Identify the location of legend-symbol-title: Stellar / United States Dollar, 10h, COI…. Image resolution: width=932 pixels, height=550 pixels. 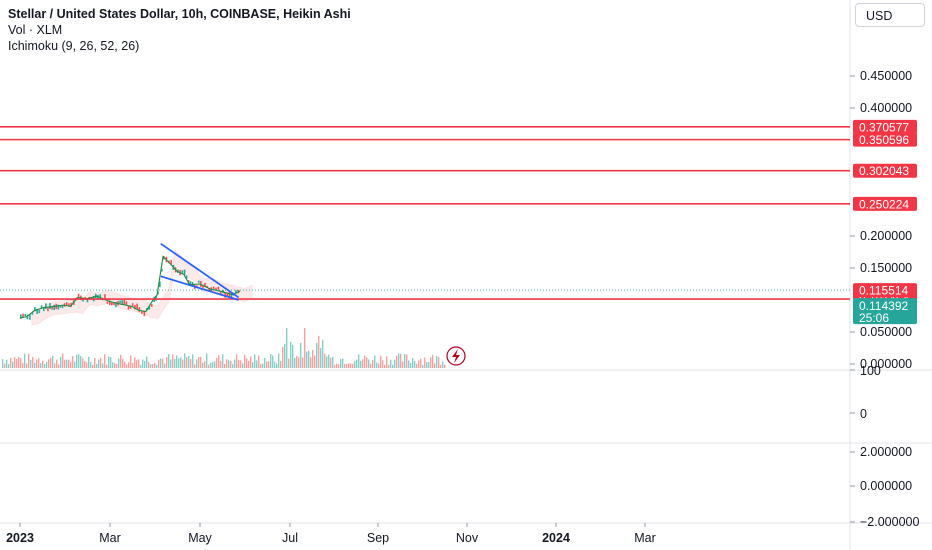
(179, 14).